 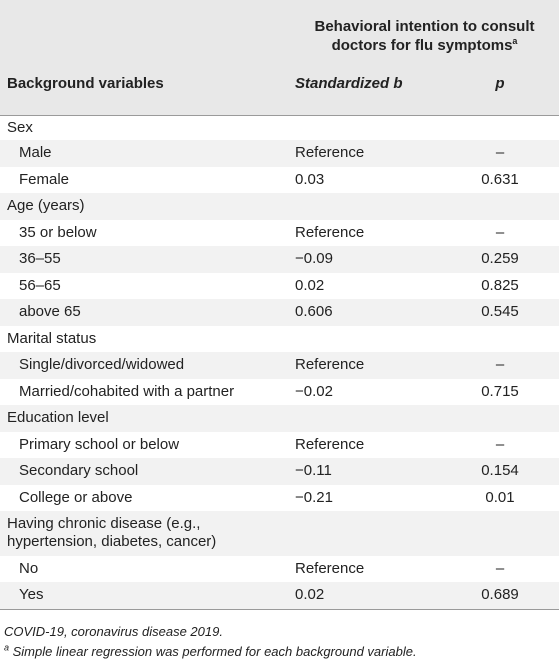 I want to click on table-row: Age (years), so click(x=279, y=206).